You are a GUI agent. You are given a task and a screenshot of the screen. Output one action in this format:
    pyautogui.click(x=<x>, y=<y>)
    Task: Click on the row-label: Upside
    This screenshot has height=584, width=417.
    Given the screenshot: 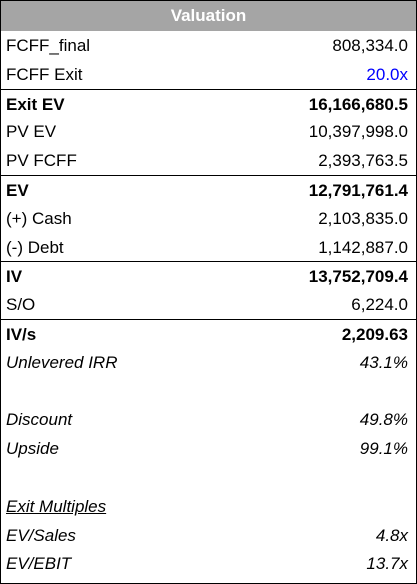 What is the action you would take?
    pyautogui.click(x=32, y=449)
    